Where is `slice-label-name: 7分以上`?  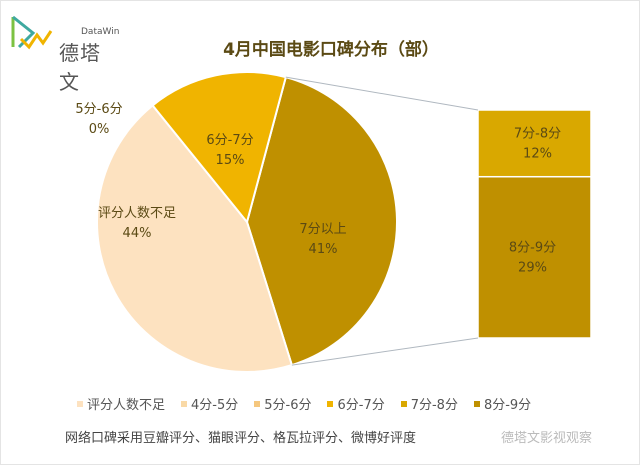
slice-label-name: 7分以上 is located at coordinates (322, 229).